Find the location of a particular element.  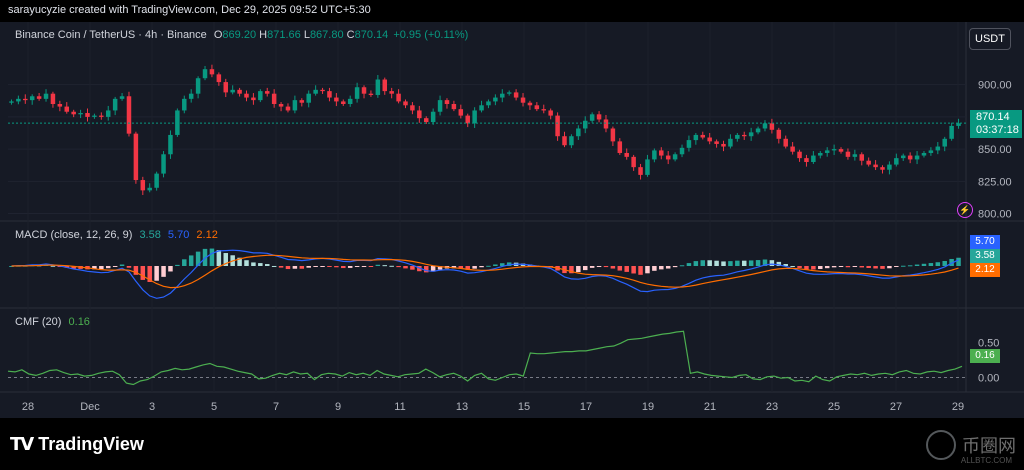

currency-button: USDT is located at coordinates (990, 39).